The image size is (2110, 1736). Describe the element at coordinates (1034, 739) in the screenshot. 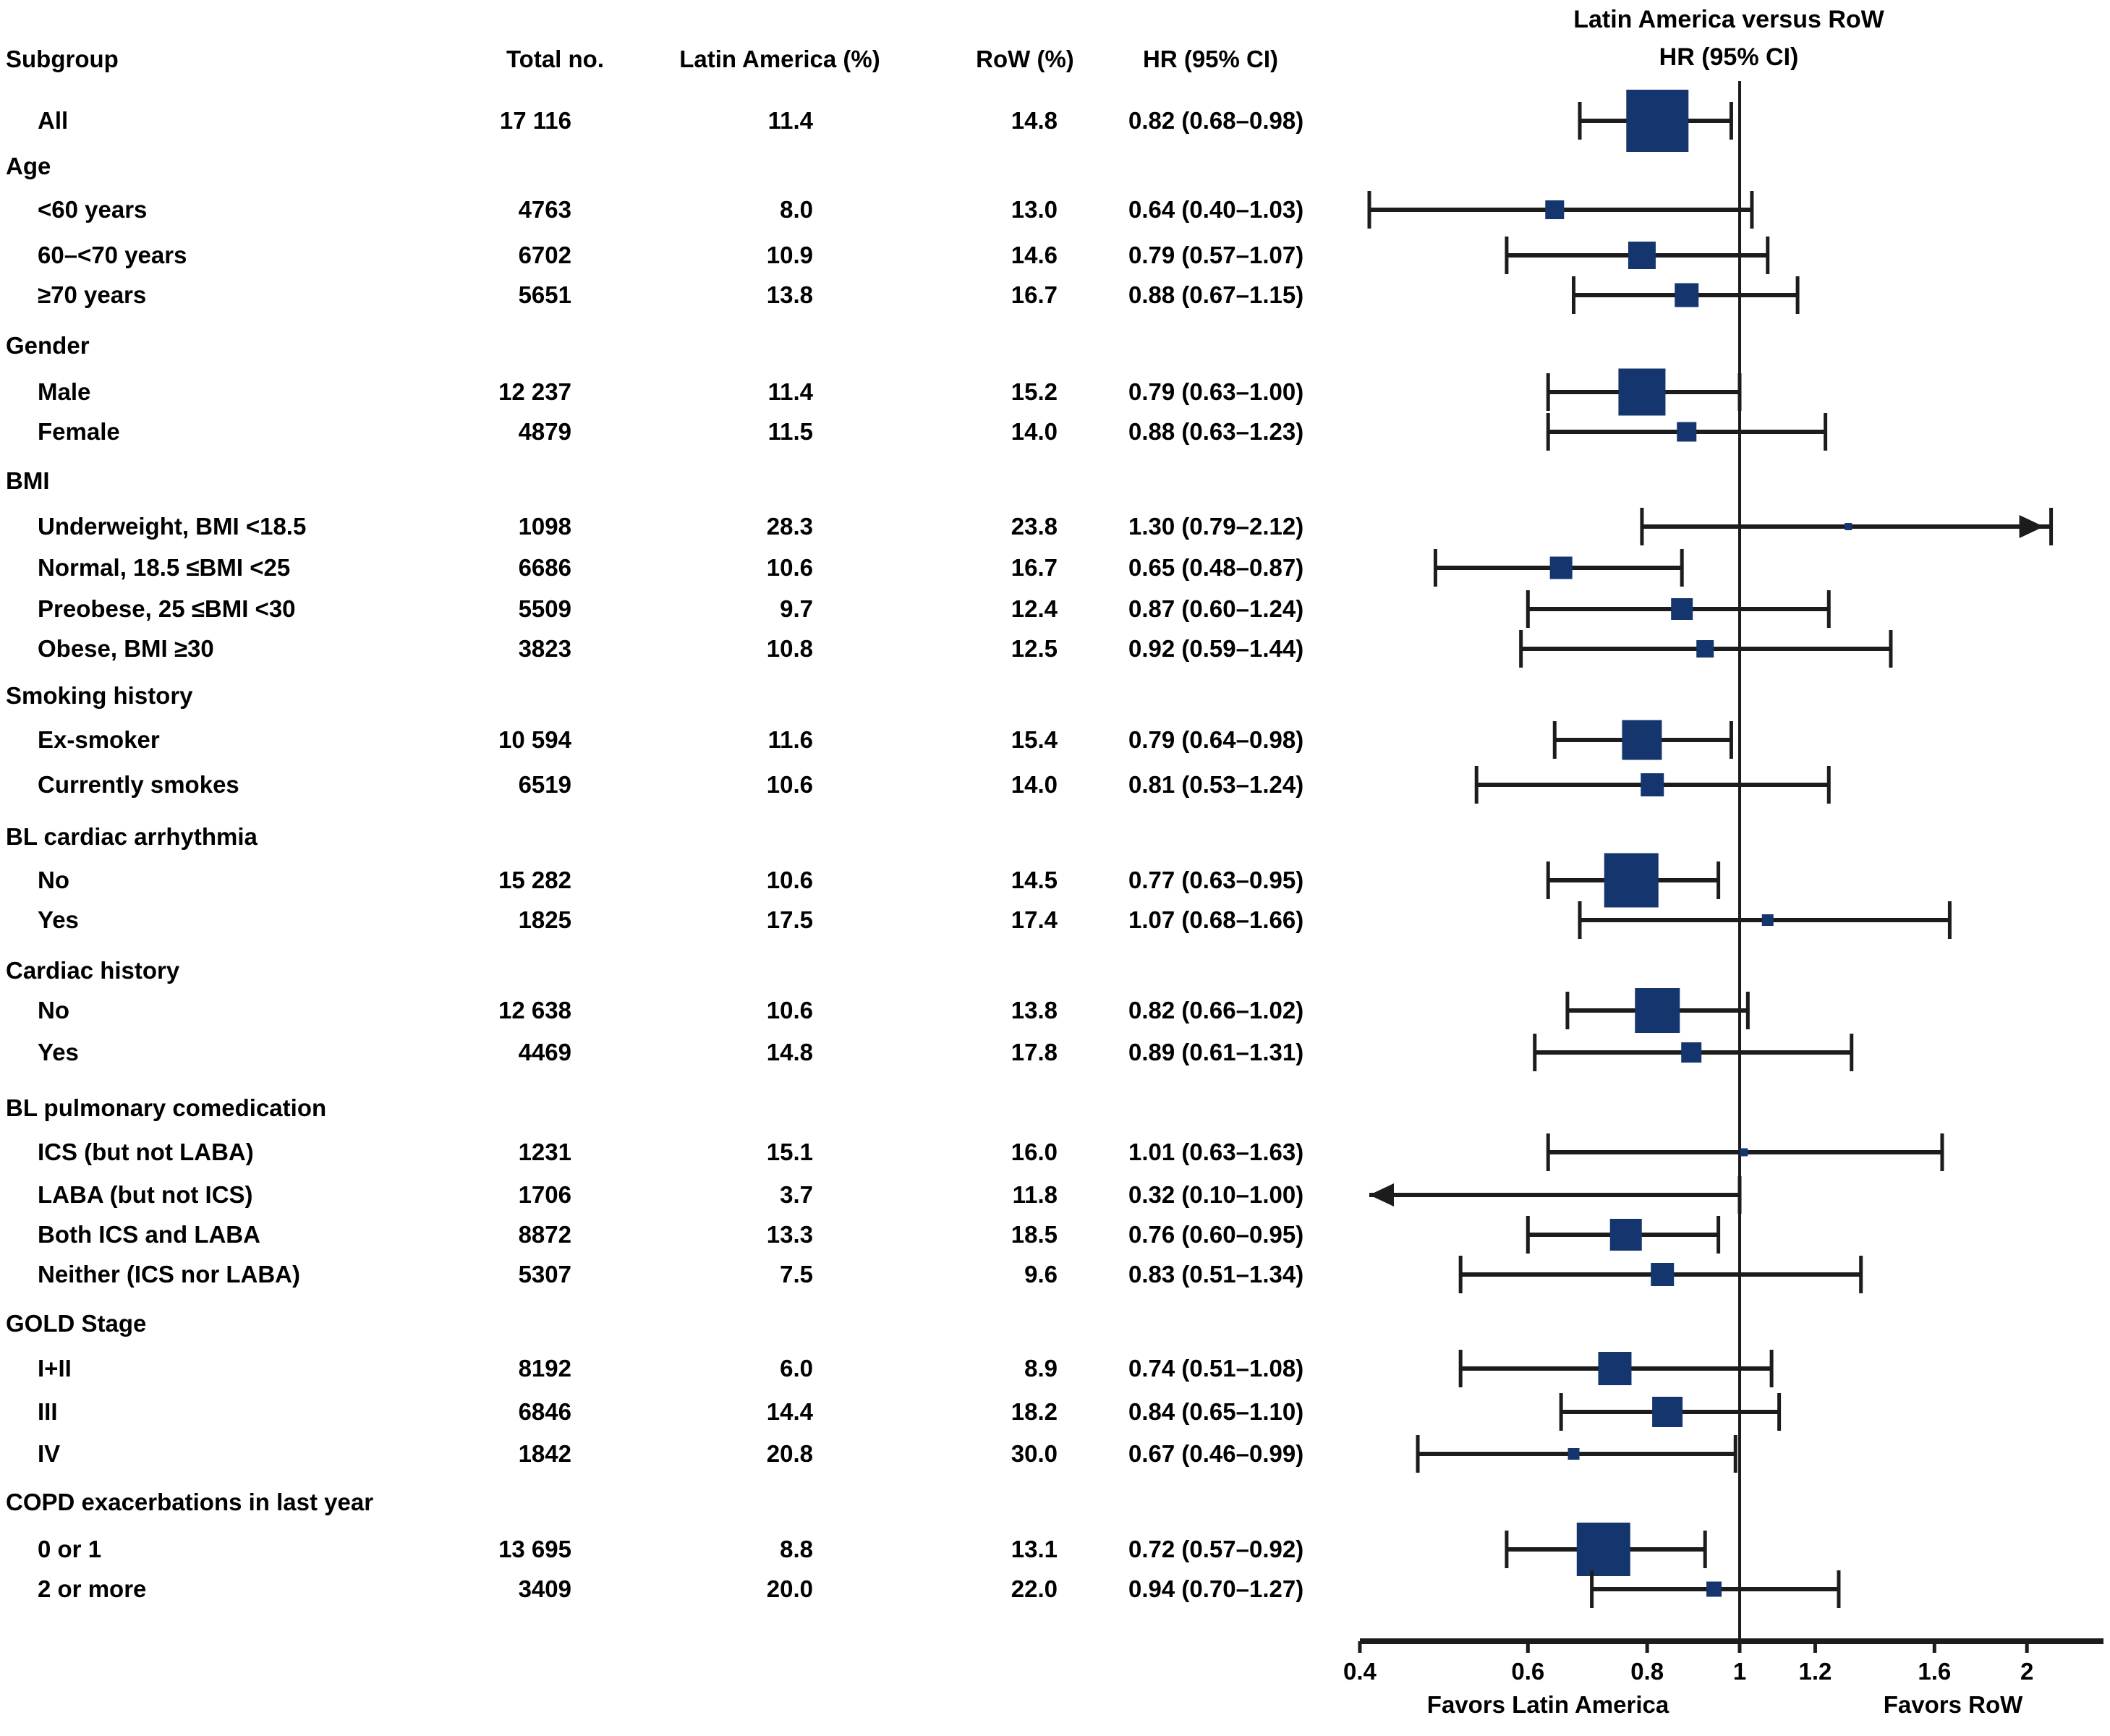

I see `row-pct-value: 15.4` at that location.